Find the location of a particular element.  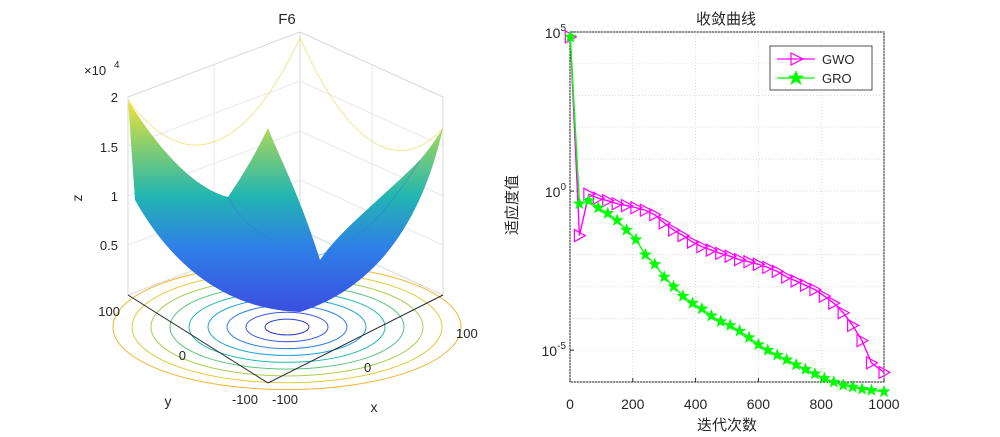

x-tick-label: 600 is located at coordinates (759, 404).